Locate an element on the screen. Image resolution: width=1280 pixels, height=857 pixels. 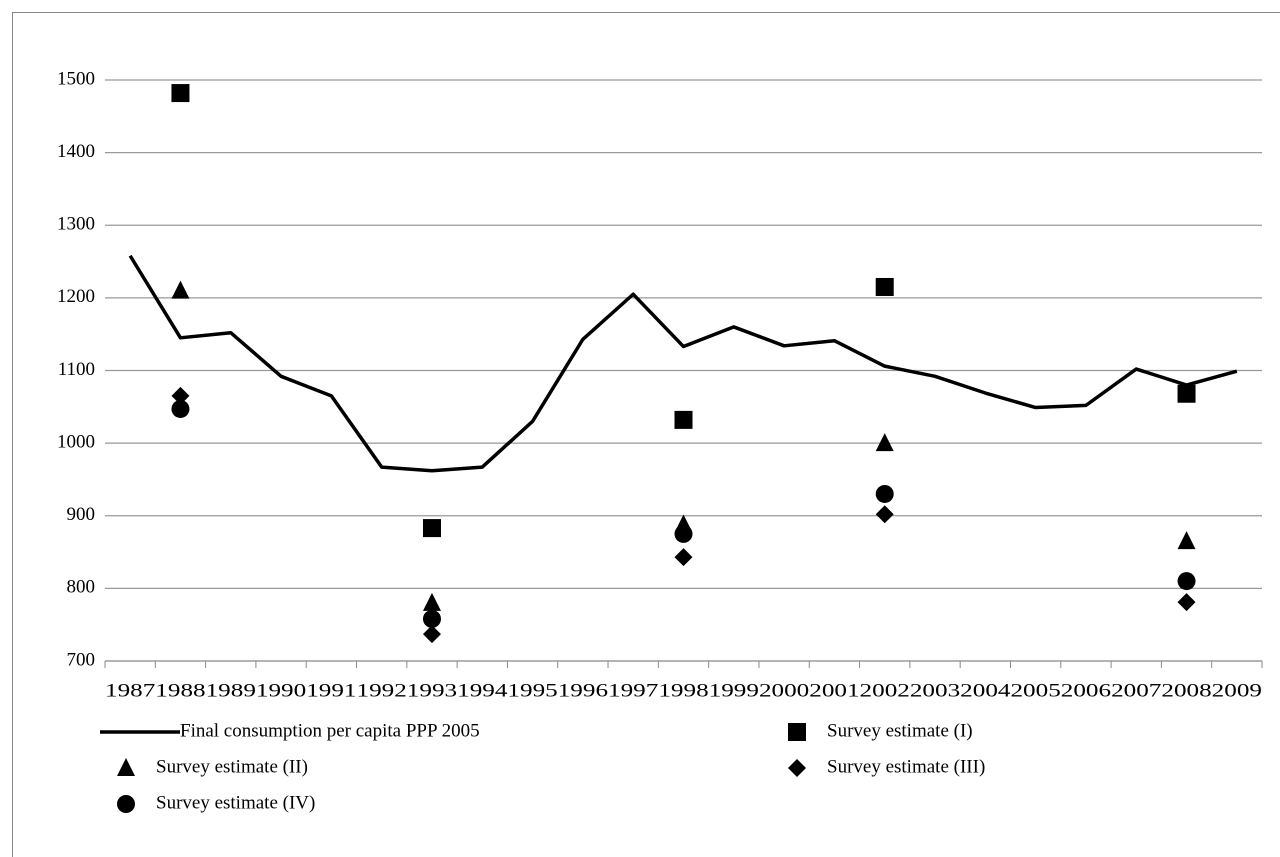
x-tick-label: 1987 is located at coordinates (130, 690).